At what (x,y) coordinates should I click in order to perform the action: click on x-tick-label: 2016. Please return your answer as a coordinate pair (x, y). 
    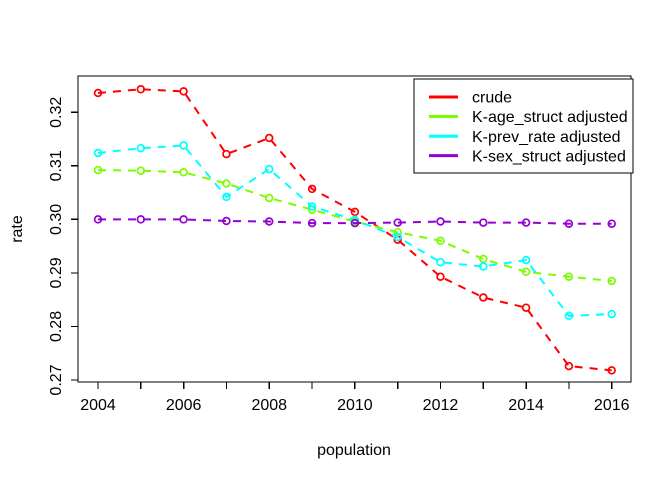
    Looking at the image, I should click on (612, 405).